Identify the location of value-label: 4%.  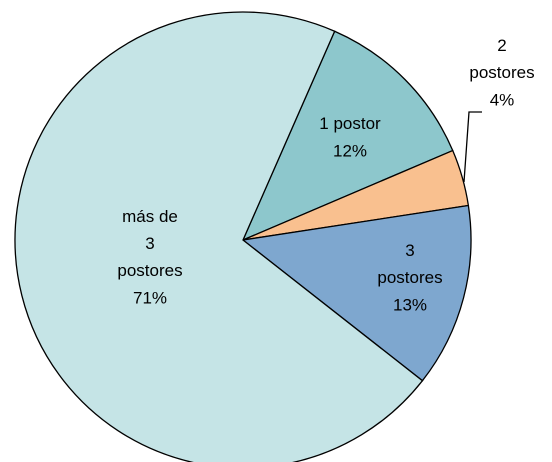
(502, 99).